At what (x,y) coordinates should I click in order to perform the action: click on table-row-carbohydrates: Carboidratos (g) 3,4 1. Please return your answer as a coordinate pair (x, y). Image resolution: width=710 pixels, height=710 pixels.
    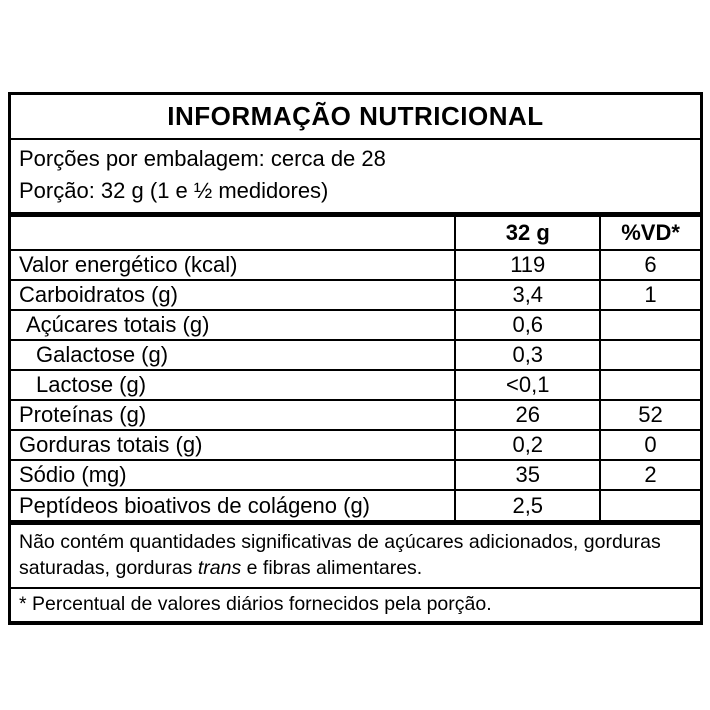
    Looking at the image, I should click on (355, 294).